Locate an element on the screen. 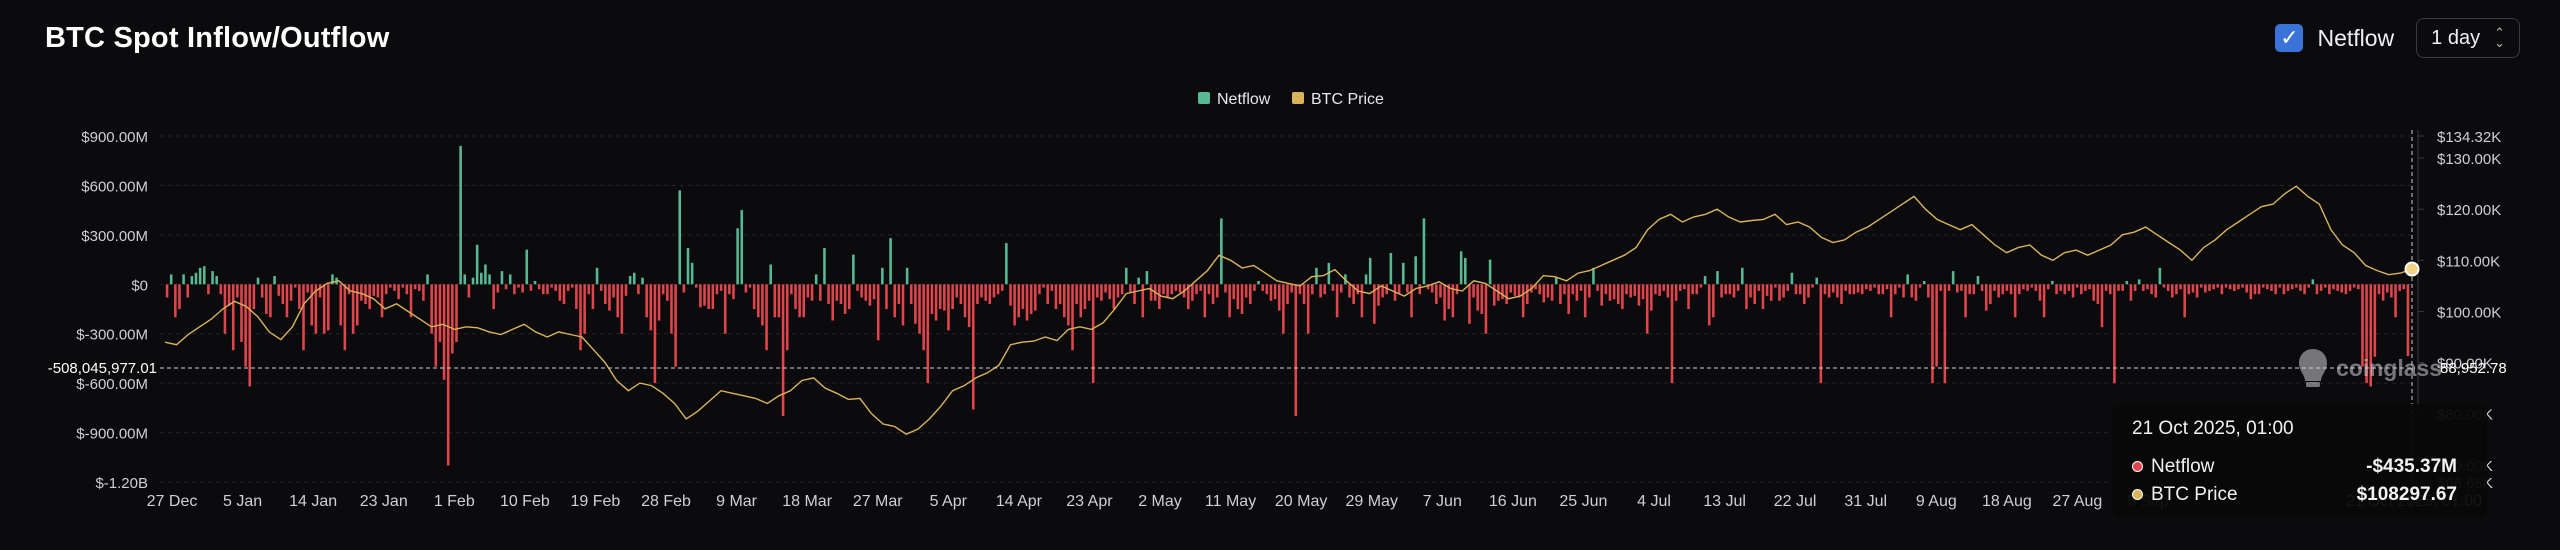 This screenshot has width=2560, height=550. x-tick-label: 9 Mar is located at coordinates (737, 501).